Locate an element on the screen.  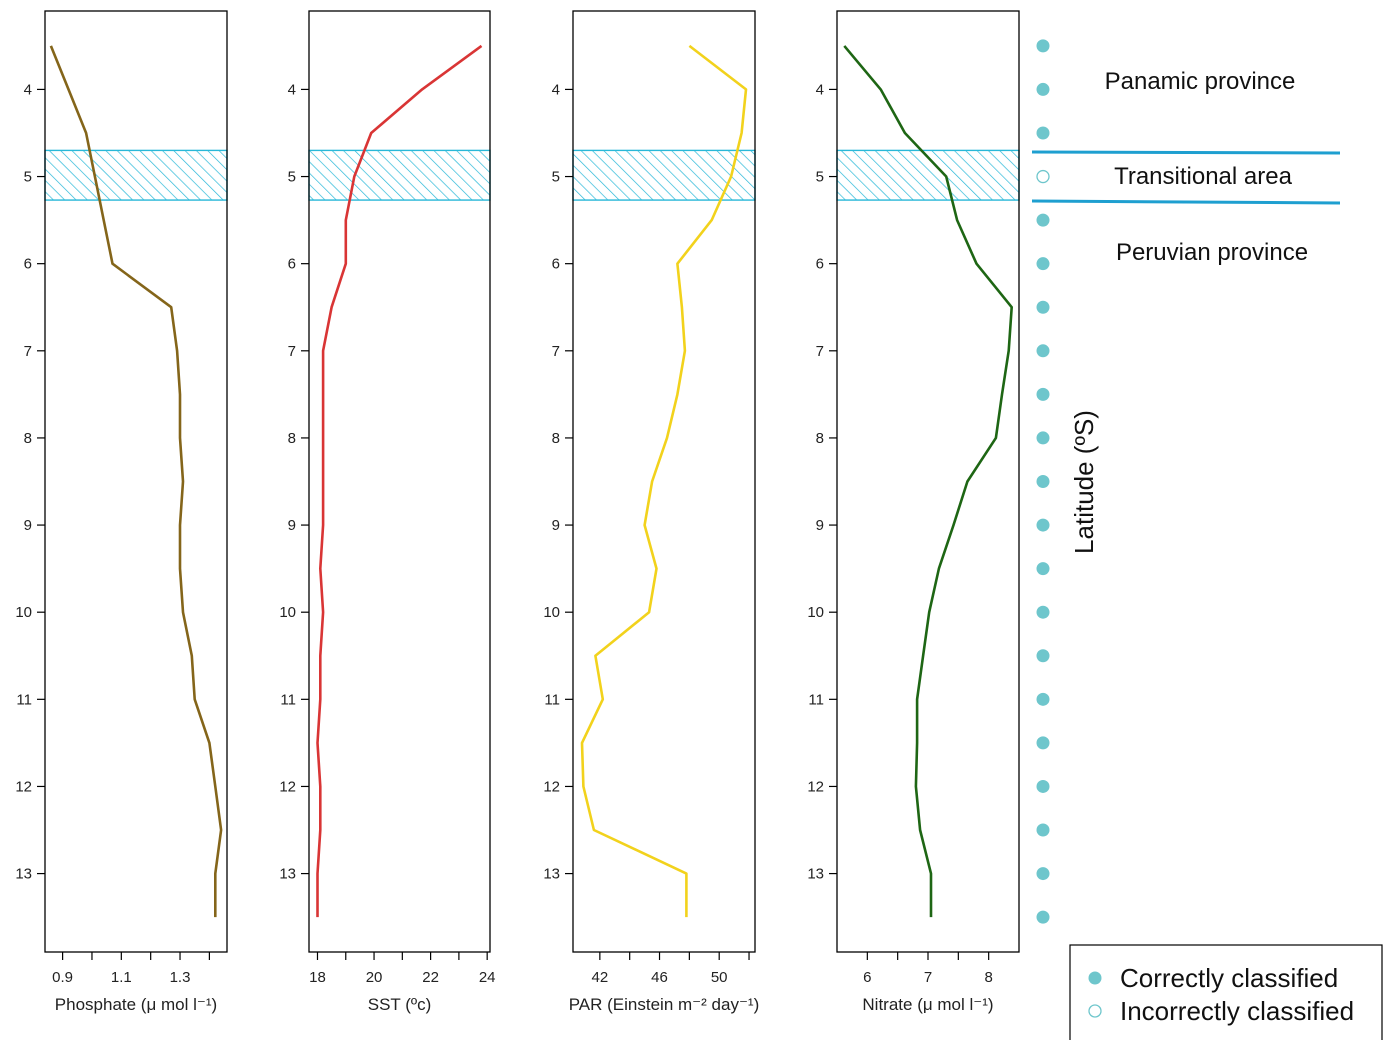
legend-correct-marker is located at coordinates (1095, 978).